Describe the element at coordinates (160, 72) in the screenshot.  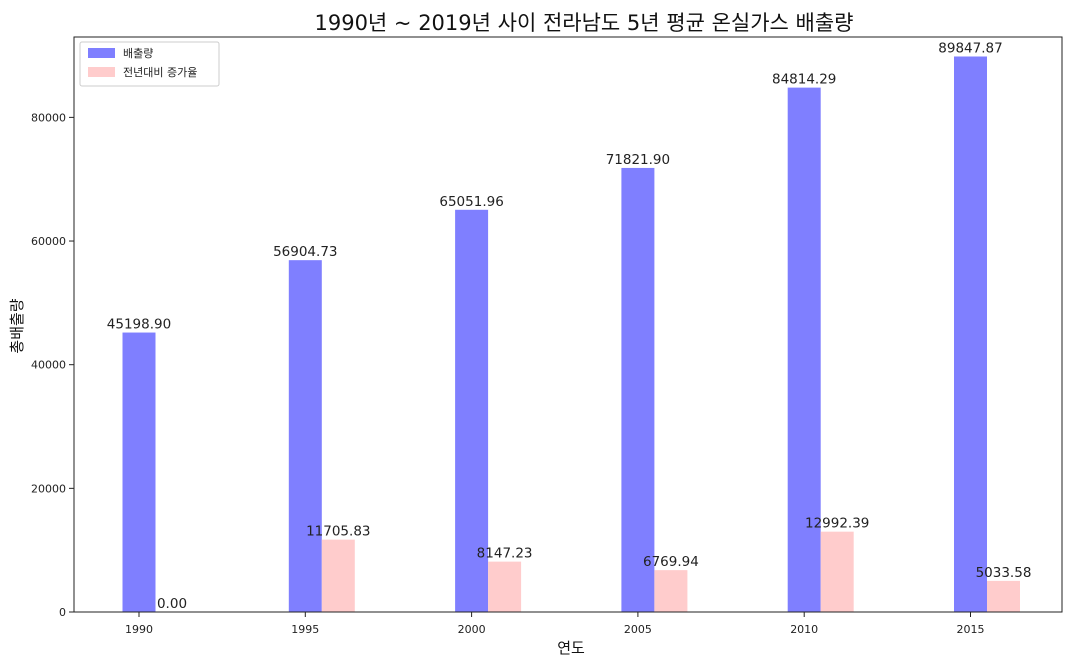
I see `legend-label-series-1: 전년대비 증가율` at that location.